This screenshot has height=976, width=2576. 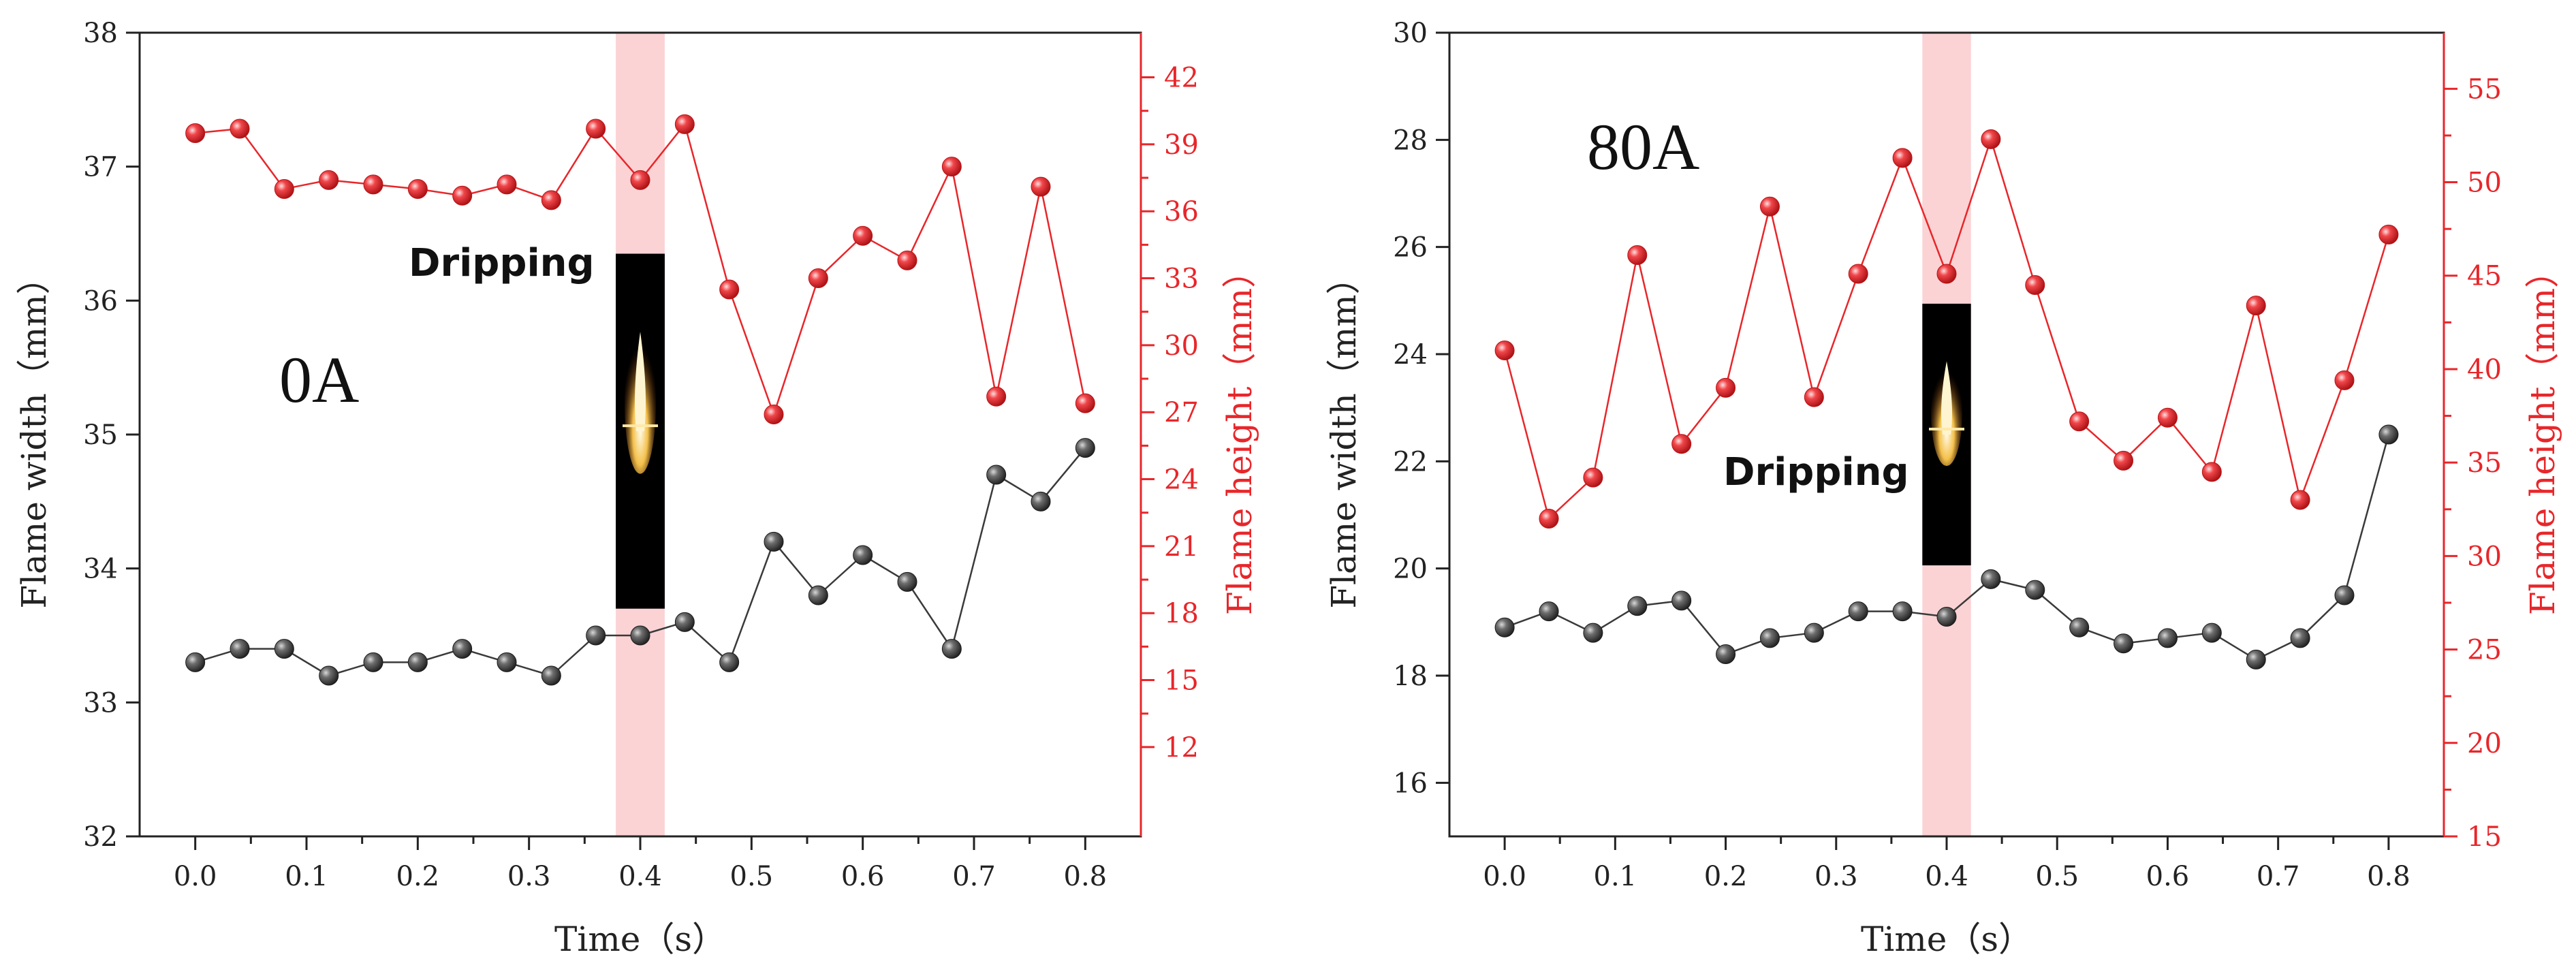 What do you see at coordinates (101, 34) in the screenshot?
I see `left-y-tick-label: 38` at bounding box center [101, 34].